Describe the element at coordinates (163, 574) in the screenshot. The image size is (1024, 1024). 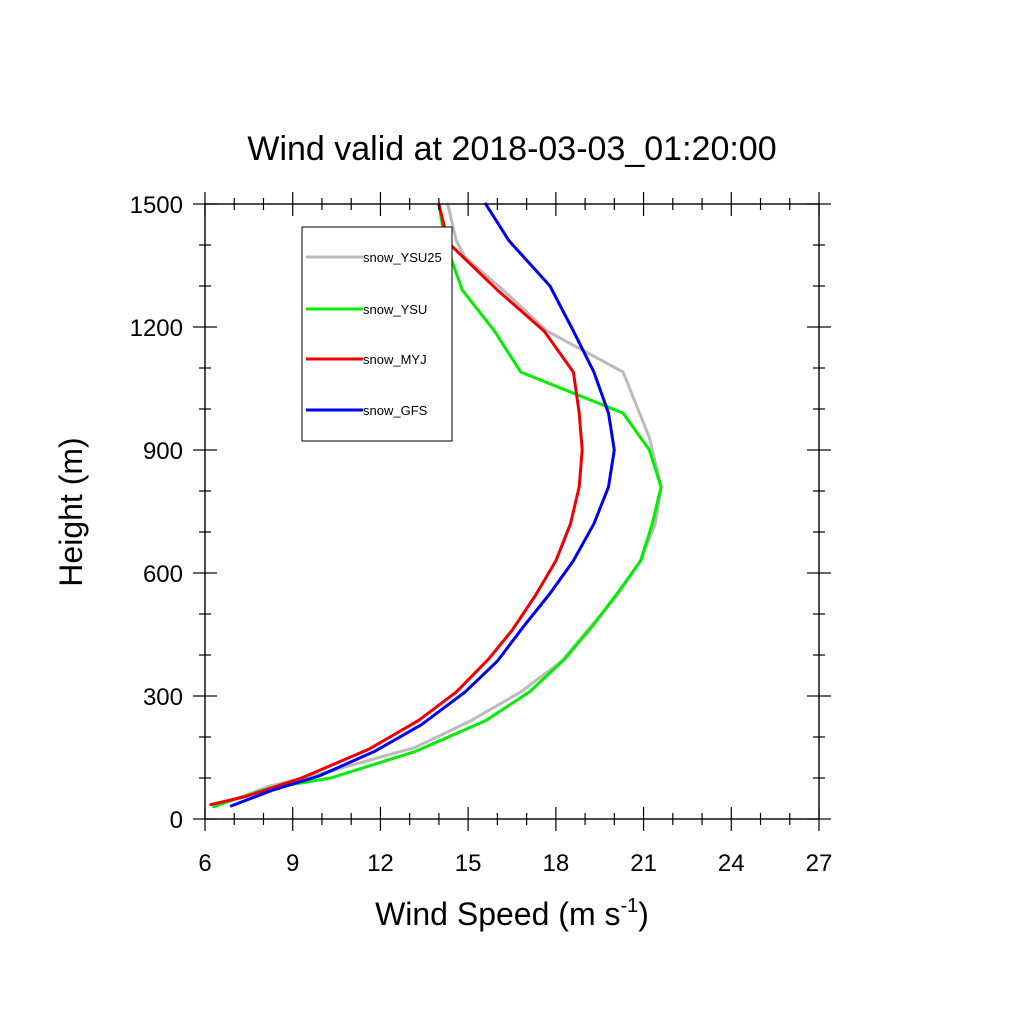
I see `y-tick-label: 600` at that location.